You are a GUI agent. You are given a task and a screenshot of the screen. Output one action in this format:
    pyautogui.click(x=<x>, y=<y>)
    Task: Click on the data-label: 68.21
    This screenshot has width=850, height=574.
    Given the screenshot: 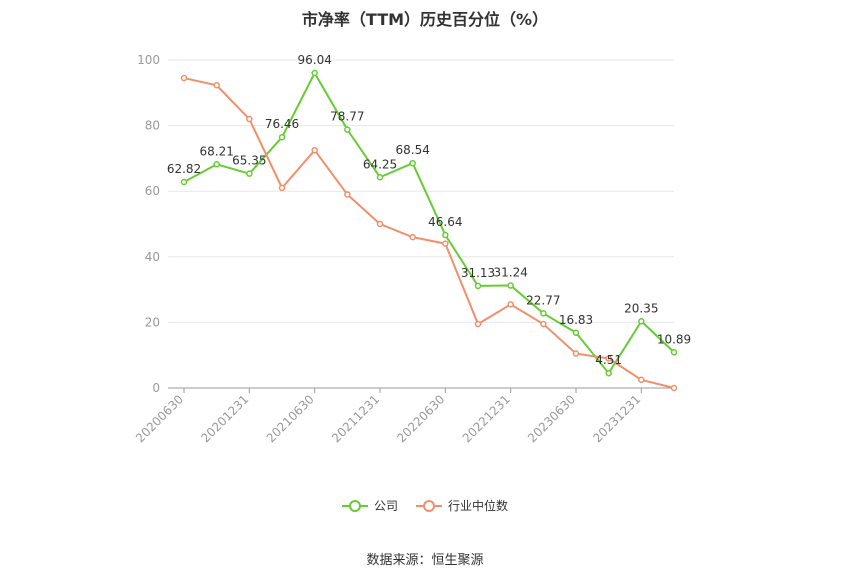 What is the action you would take?
    pyautogui.click(x=216, y=151)
    